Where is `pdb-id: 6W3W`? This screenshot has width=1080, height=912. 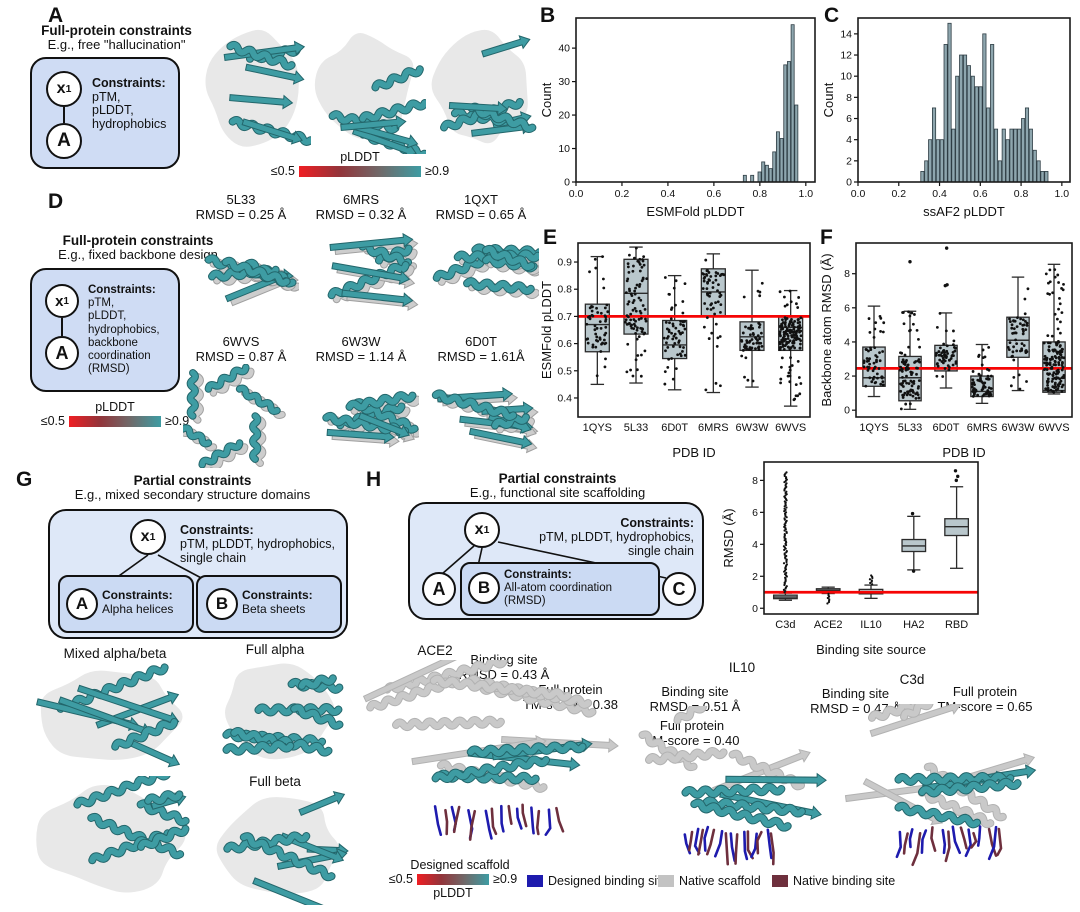 pdb-id: 6W3W is located at coordinates (361, 341).